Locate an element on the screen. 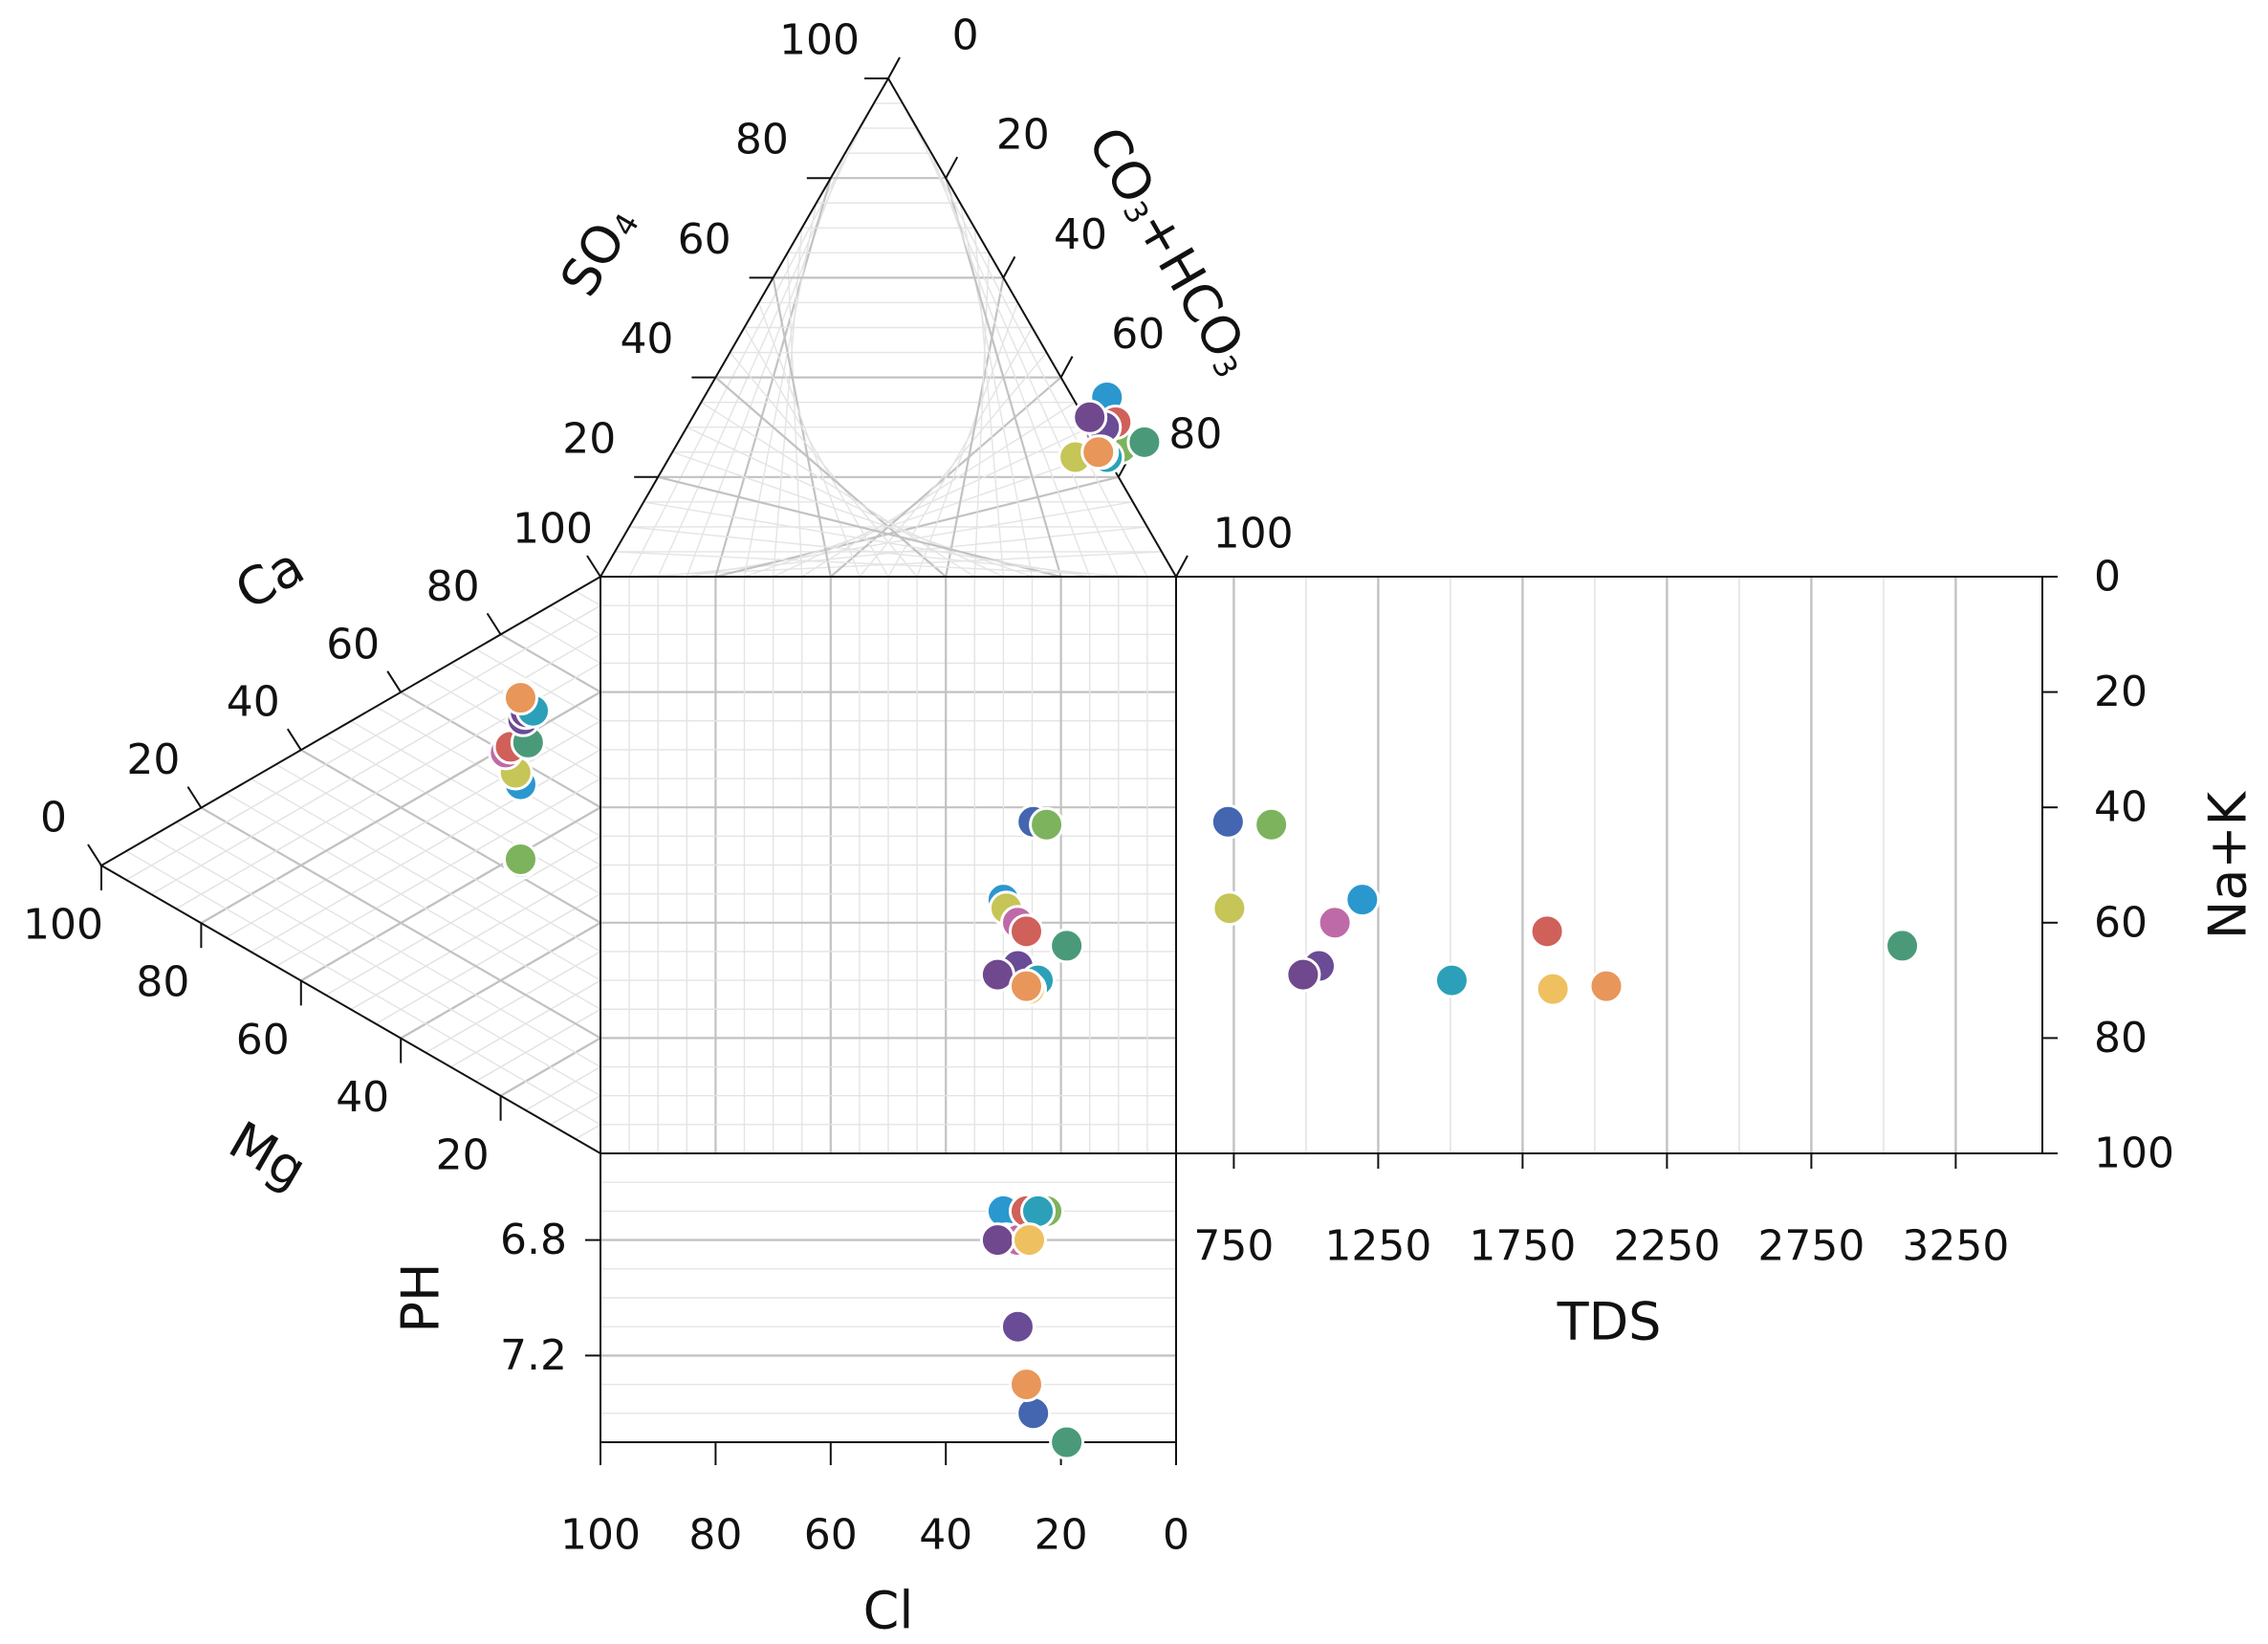 The image size is (2268, 1644). ca-tick-label: 0 is located at coordinates (54, 818).